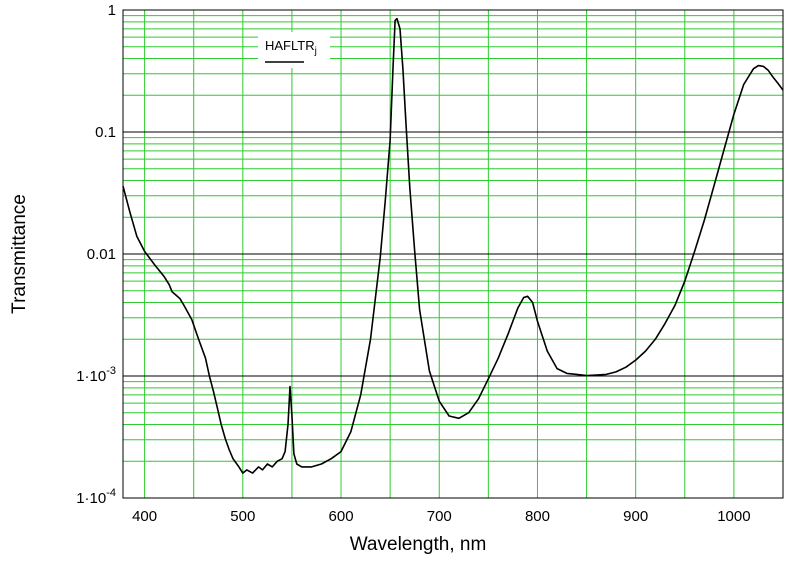 This screenshot has height=575, width=800. I want to click on y-tick-label: 1, so click(112, 10).